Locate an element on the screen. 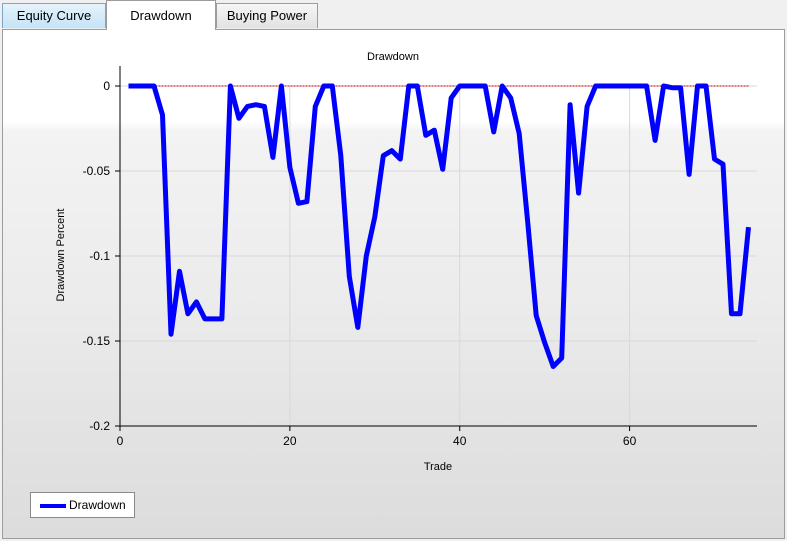  x-tick-label: 40 is located at coordinates (460, 441).